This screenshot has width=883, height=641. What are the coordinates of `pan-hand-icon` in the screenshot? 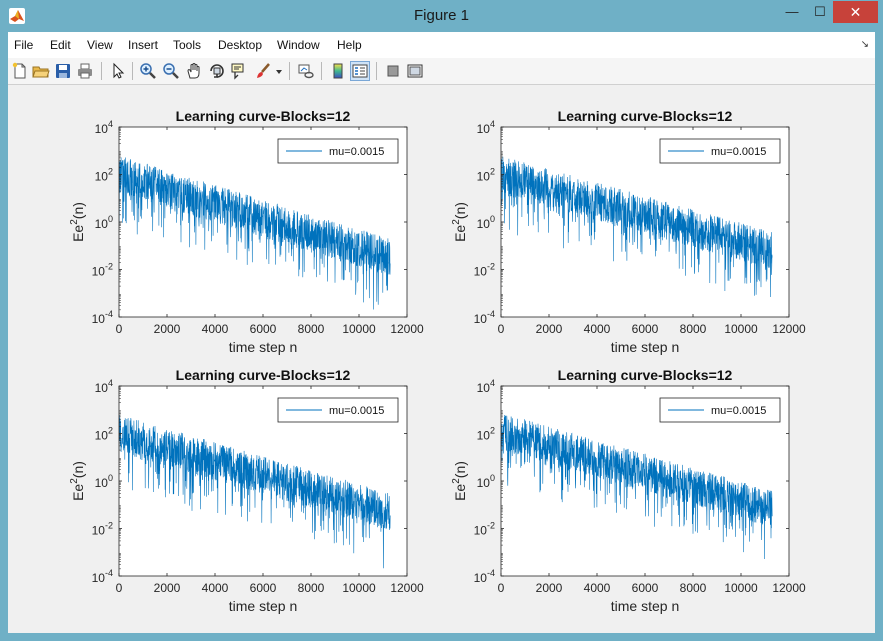 It's located at (194, 71).